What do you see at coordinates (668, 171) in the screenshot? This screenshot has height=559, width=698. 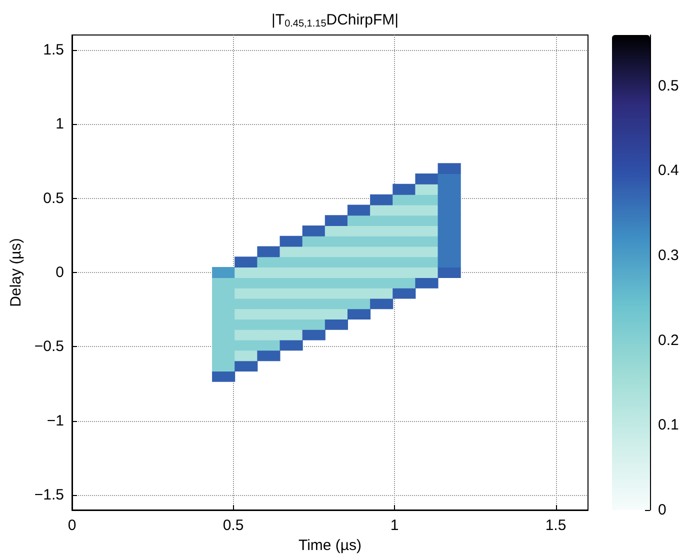 I see `color-bar-label: 0.4` at bounding box center [668, 171].